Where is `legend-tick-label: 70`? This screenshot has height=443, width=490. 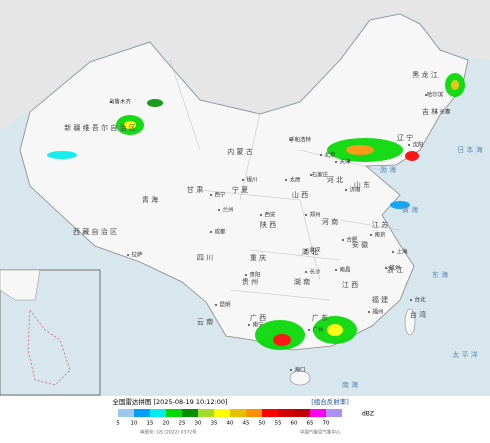 legend-tick-label: 70 is located at coordinates (326, 424).